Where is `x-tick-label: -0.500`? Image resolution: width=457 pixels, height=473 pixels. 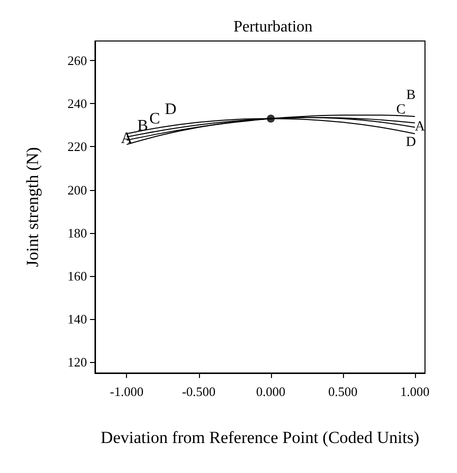 x-tick-label: -0.500 is located at coordinates (199, 391).